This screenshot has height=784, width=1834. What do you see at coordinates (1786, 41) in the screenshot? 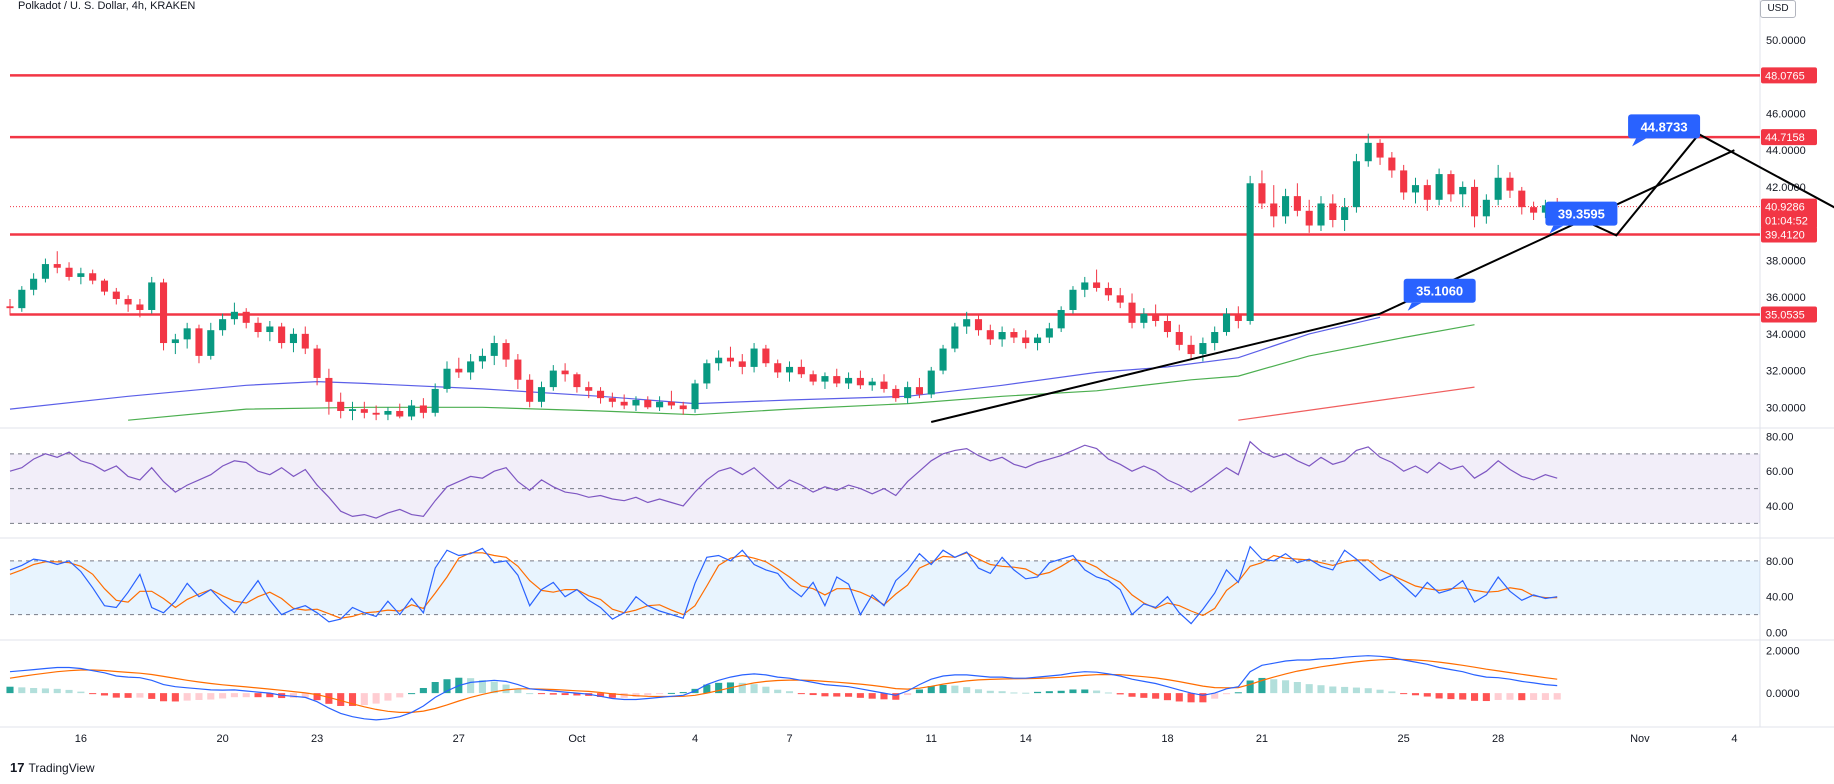
I see `price-tick-label: 50.0000` at bounding box center [1786, 41].